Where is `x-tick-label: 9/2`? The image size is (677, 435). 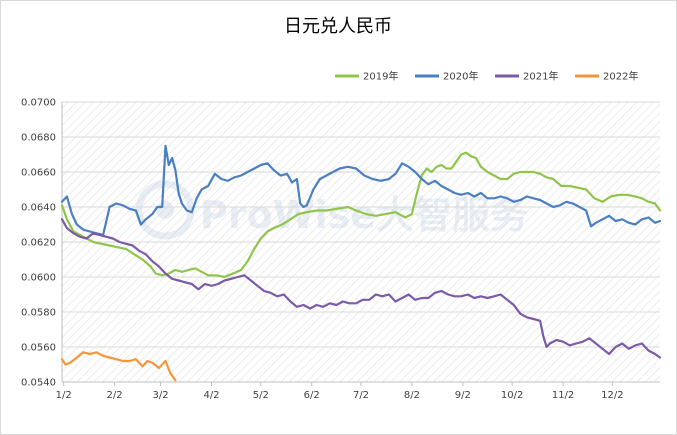 x-tick-label: 9/2 is located at coordinates (463, 395).